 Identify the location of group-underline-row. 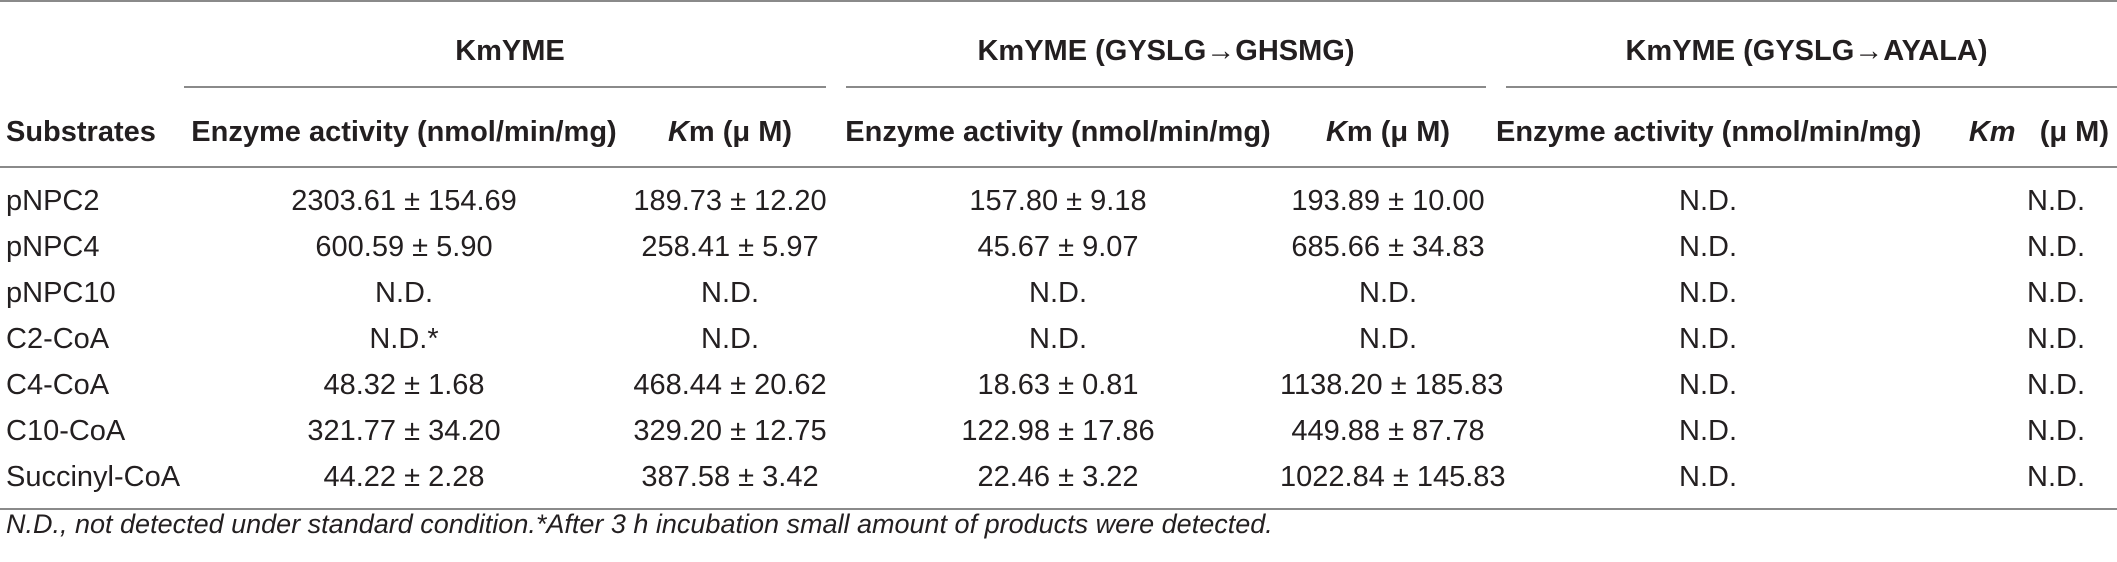
(1058, 92).